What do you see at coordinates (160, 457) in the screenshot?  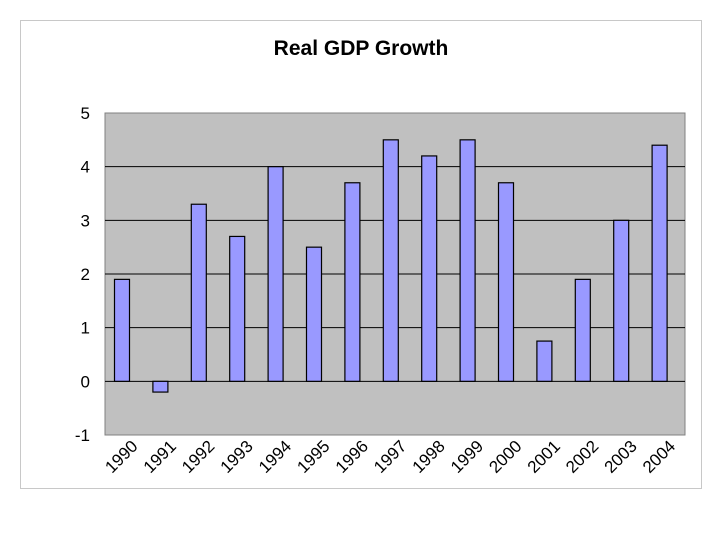 I see `x-tick-label: 1991` at bounding box center [160, 457].